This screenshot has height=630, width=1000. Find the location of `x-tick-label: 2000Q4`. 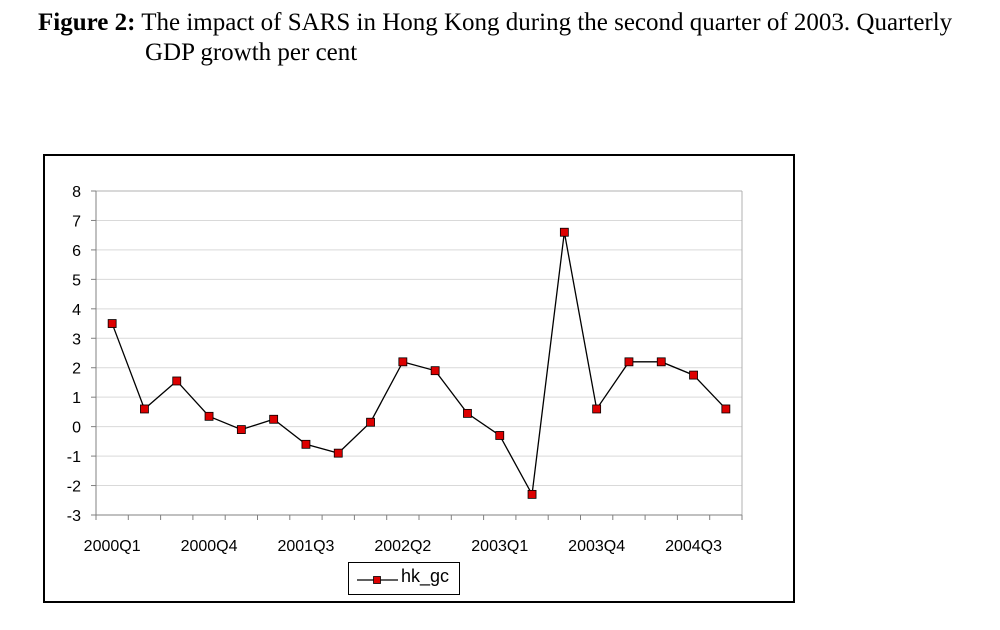

x-tick-label: 2000Q4 is located at coordinates (209, 546).